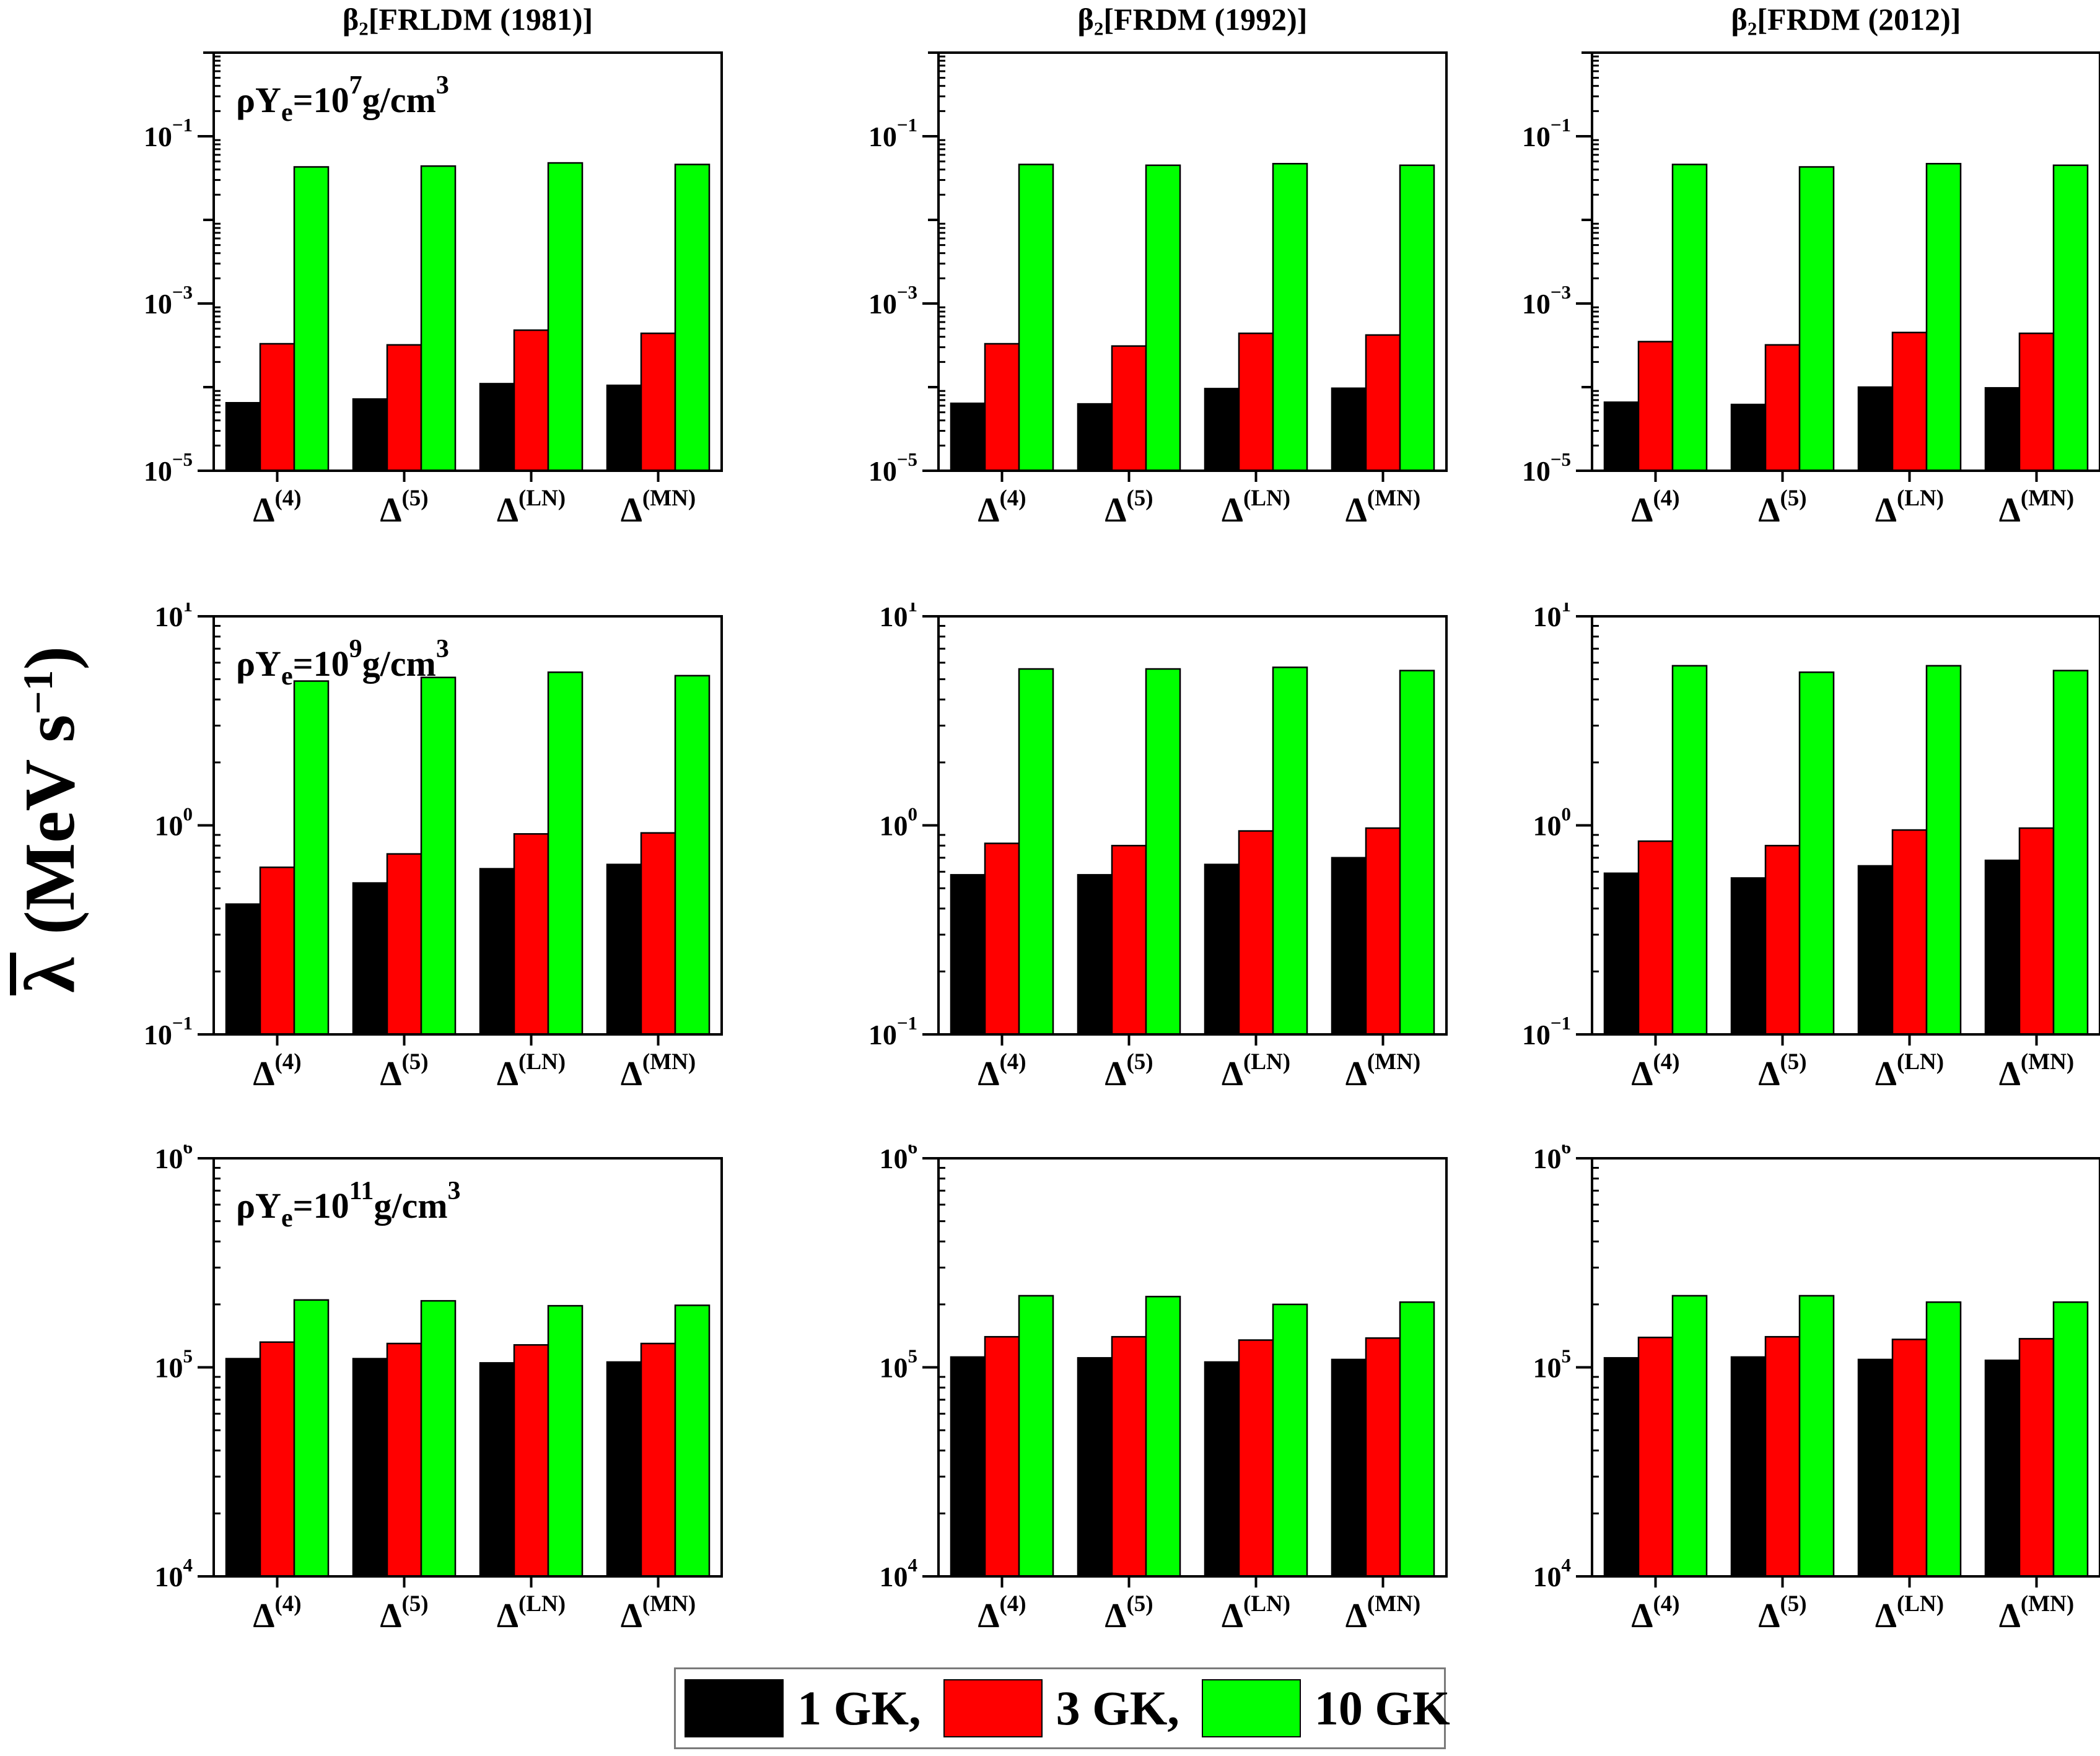  I want to click on column-title-text: [FRDM (1992)], so click(1205, 20).